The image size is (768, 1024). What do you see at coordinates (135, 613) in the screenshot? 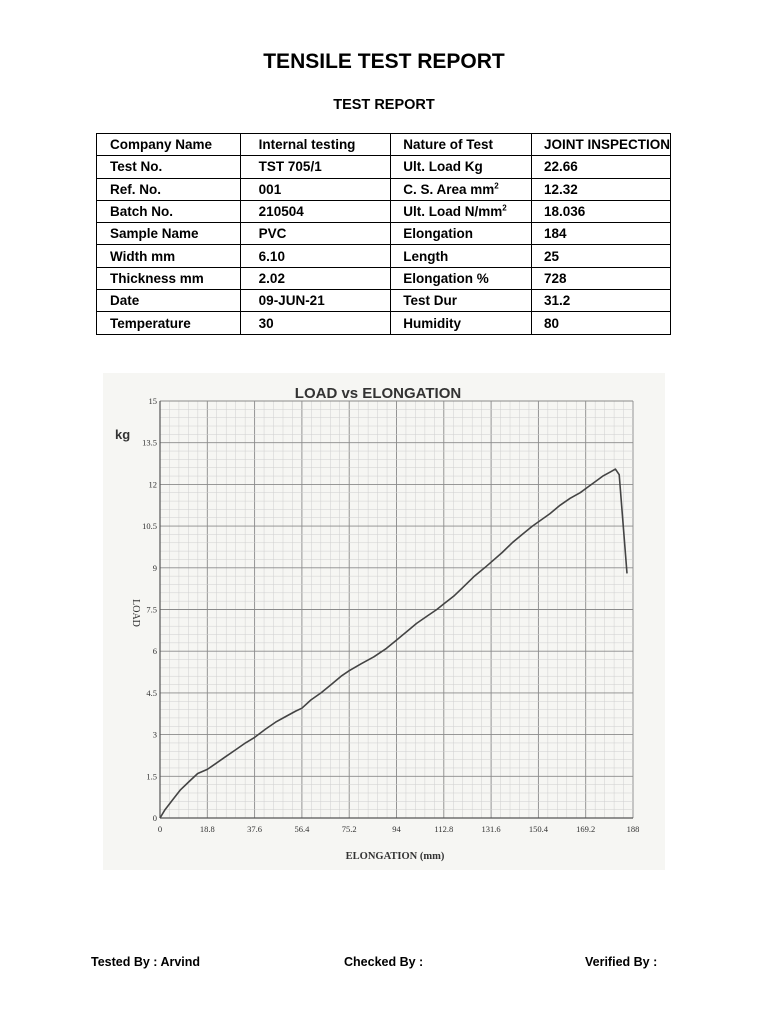
I see `y-axis-label: LOAD` at bounding box center [135, 613].